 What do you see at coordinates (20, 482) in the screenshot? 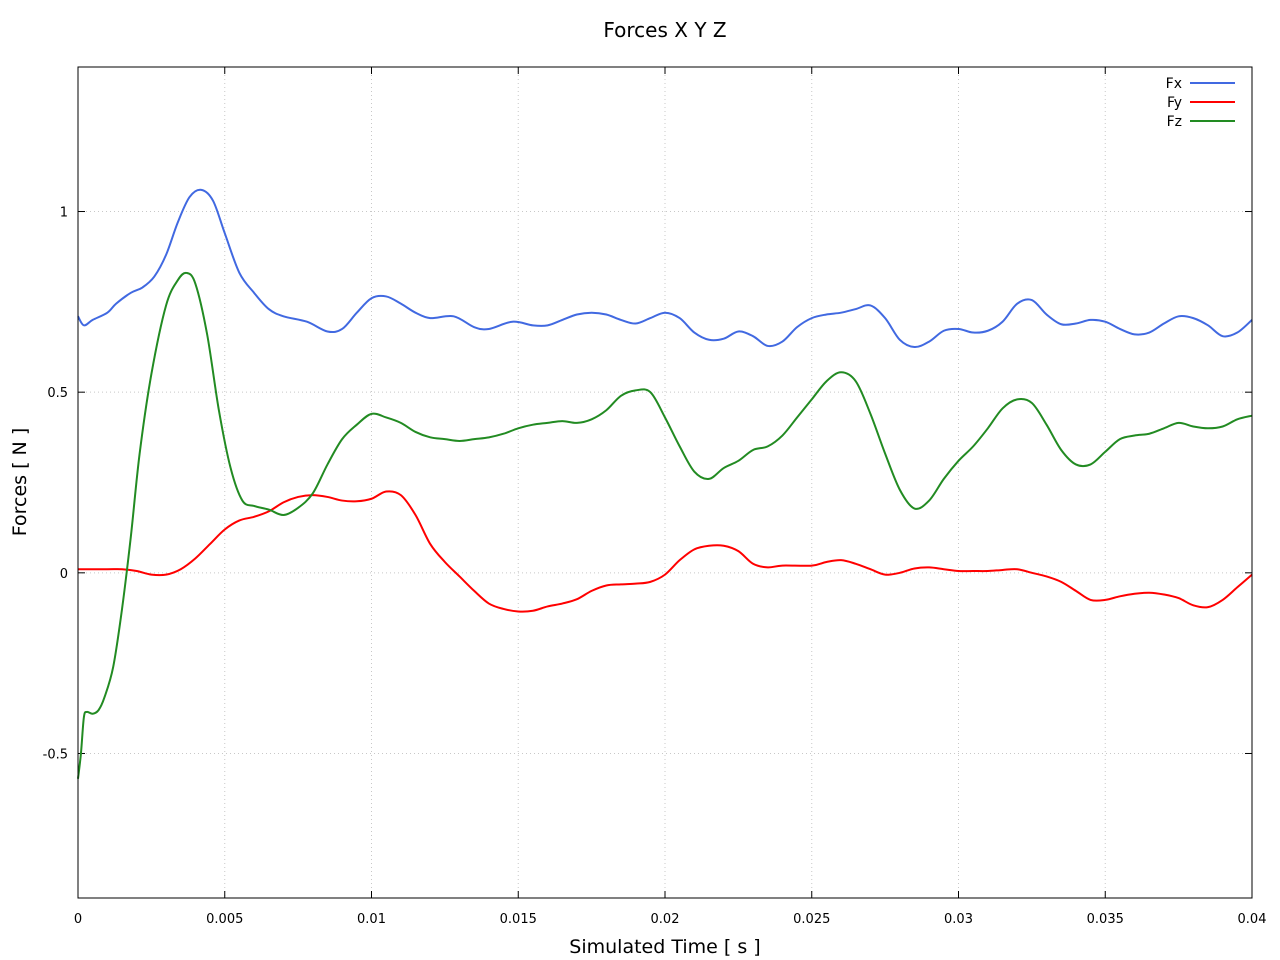
I see `y-axis-label: Forces [ N ]` at bounding box center [20, 482].